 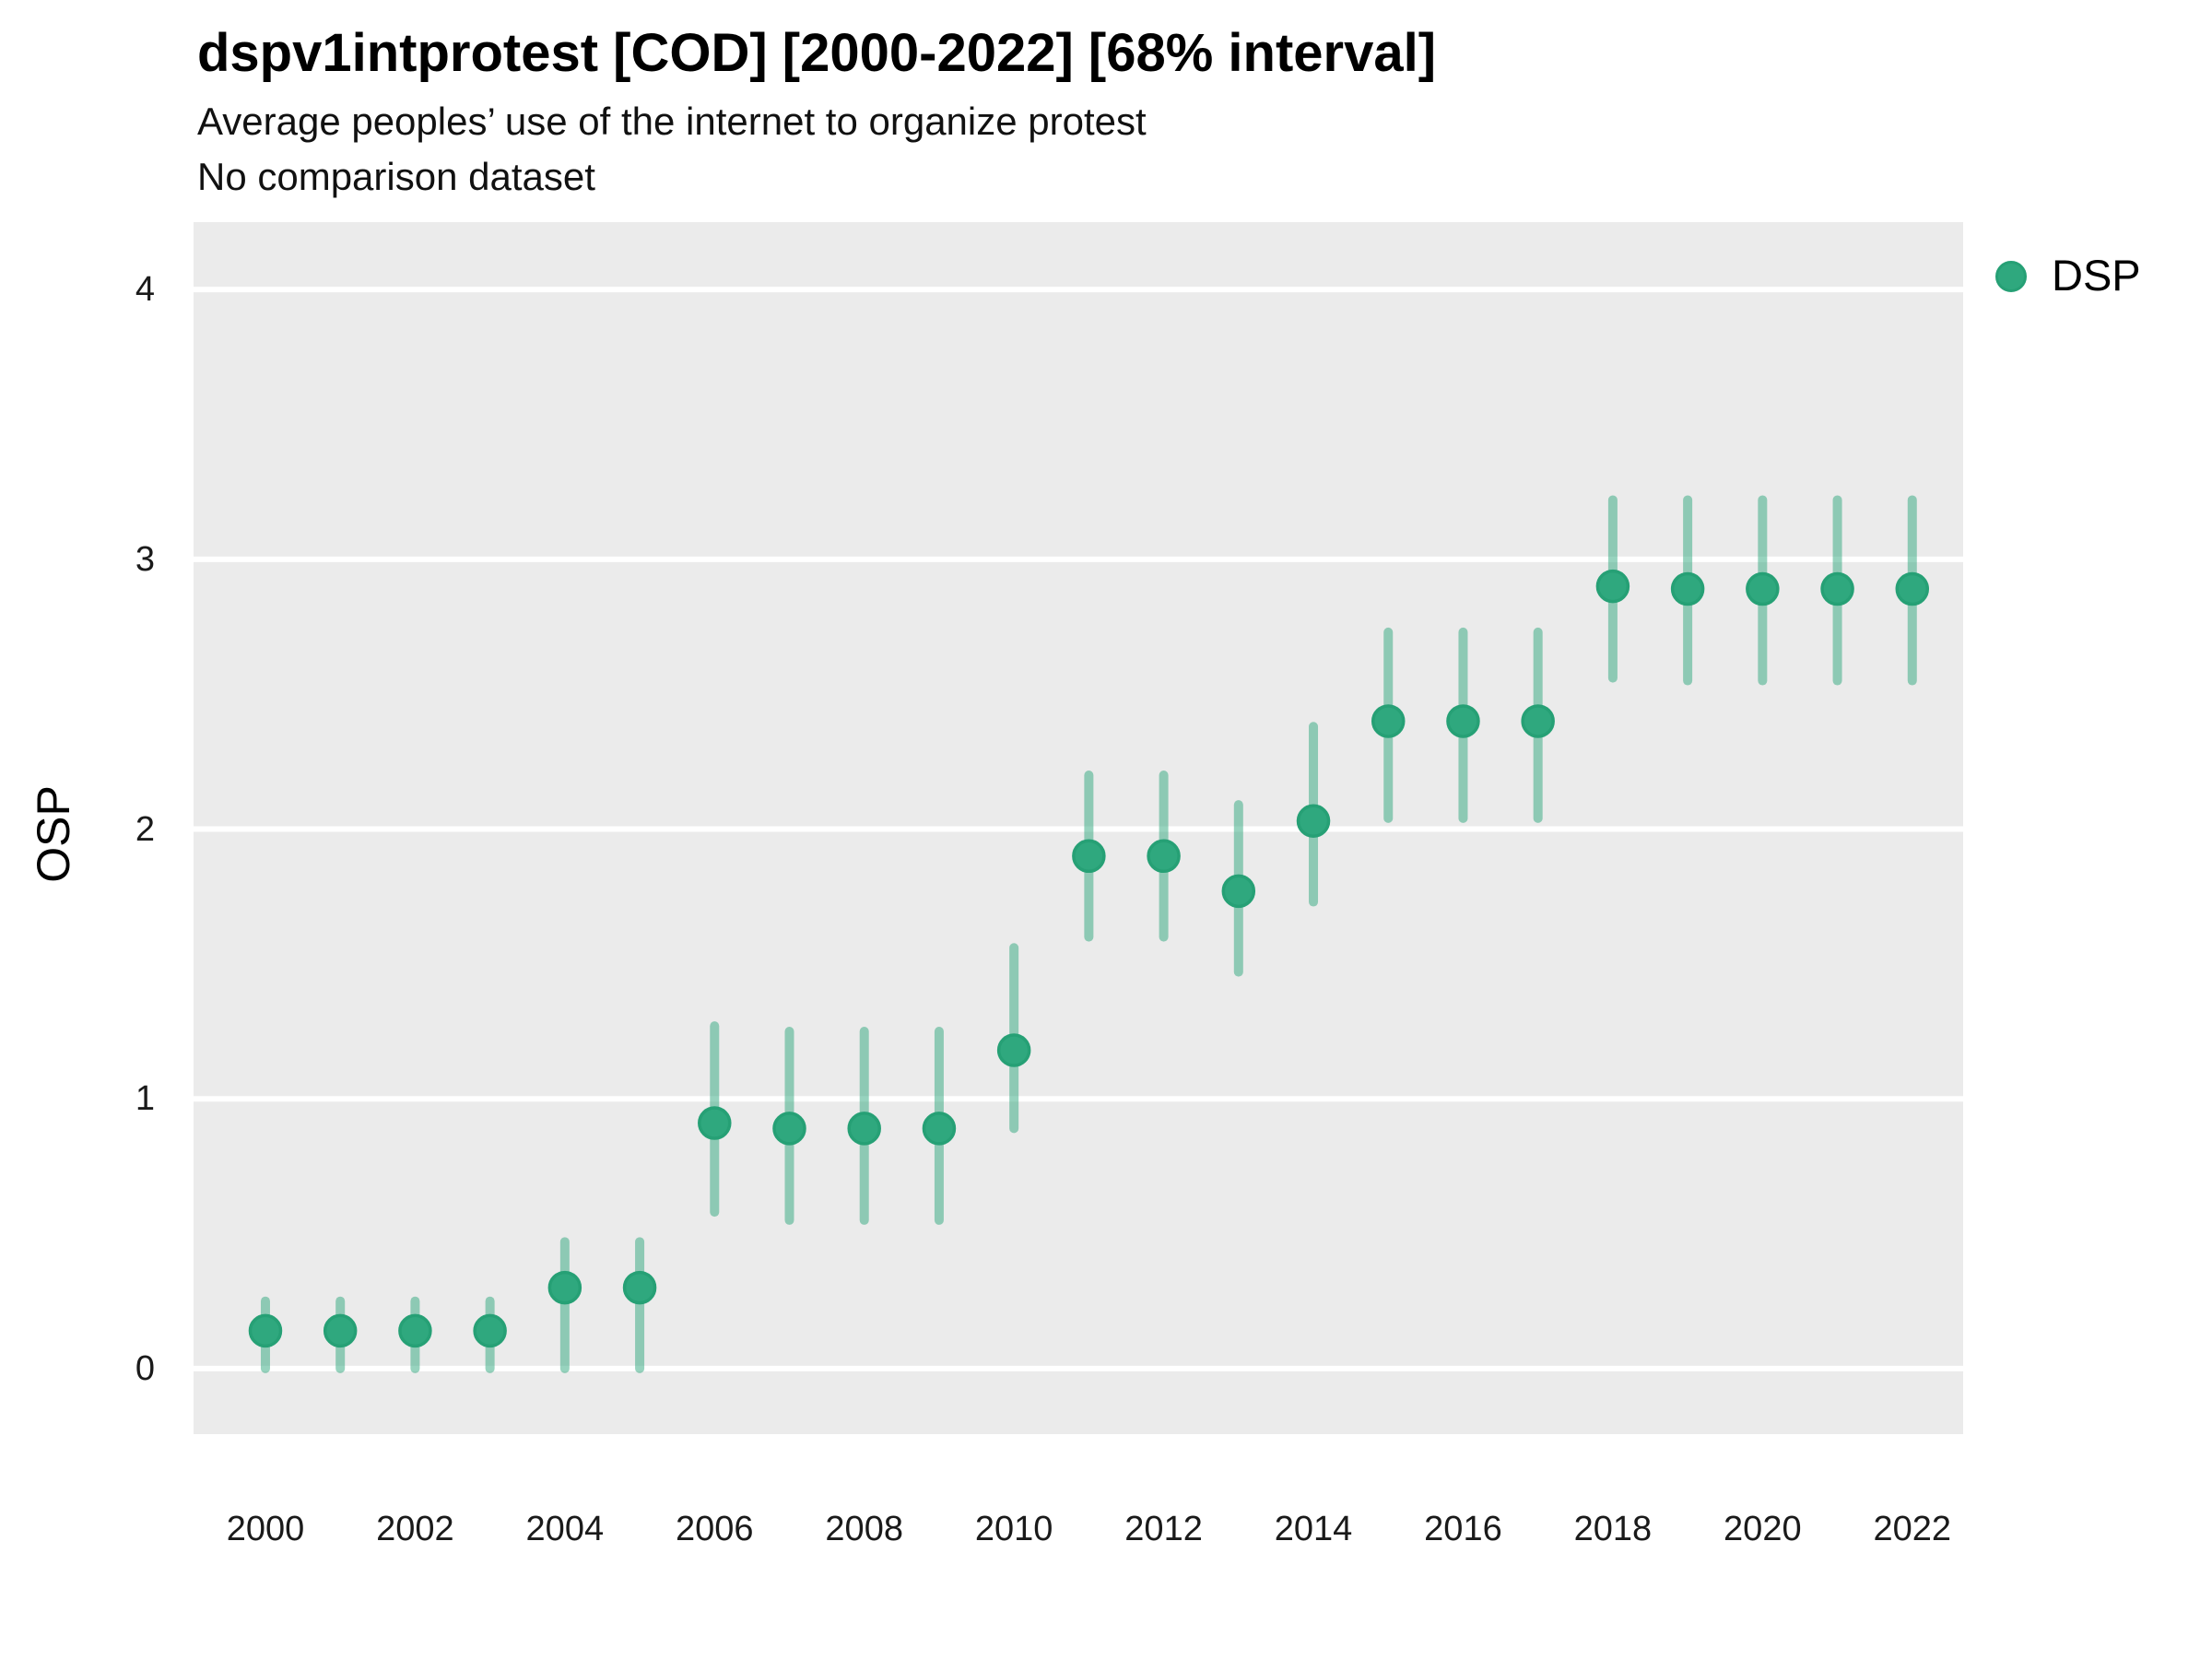 I want to click on point-2004, so click(x=564, y=1287).